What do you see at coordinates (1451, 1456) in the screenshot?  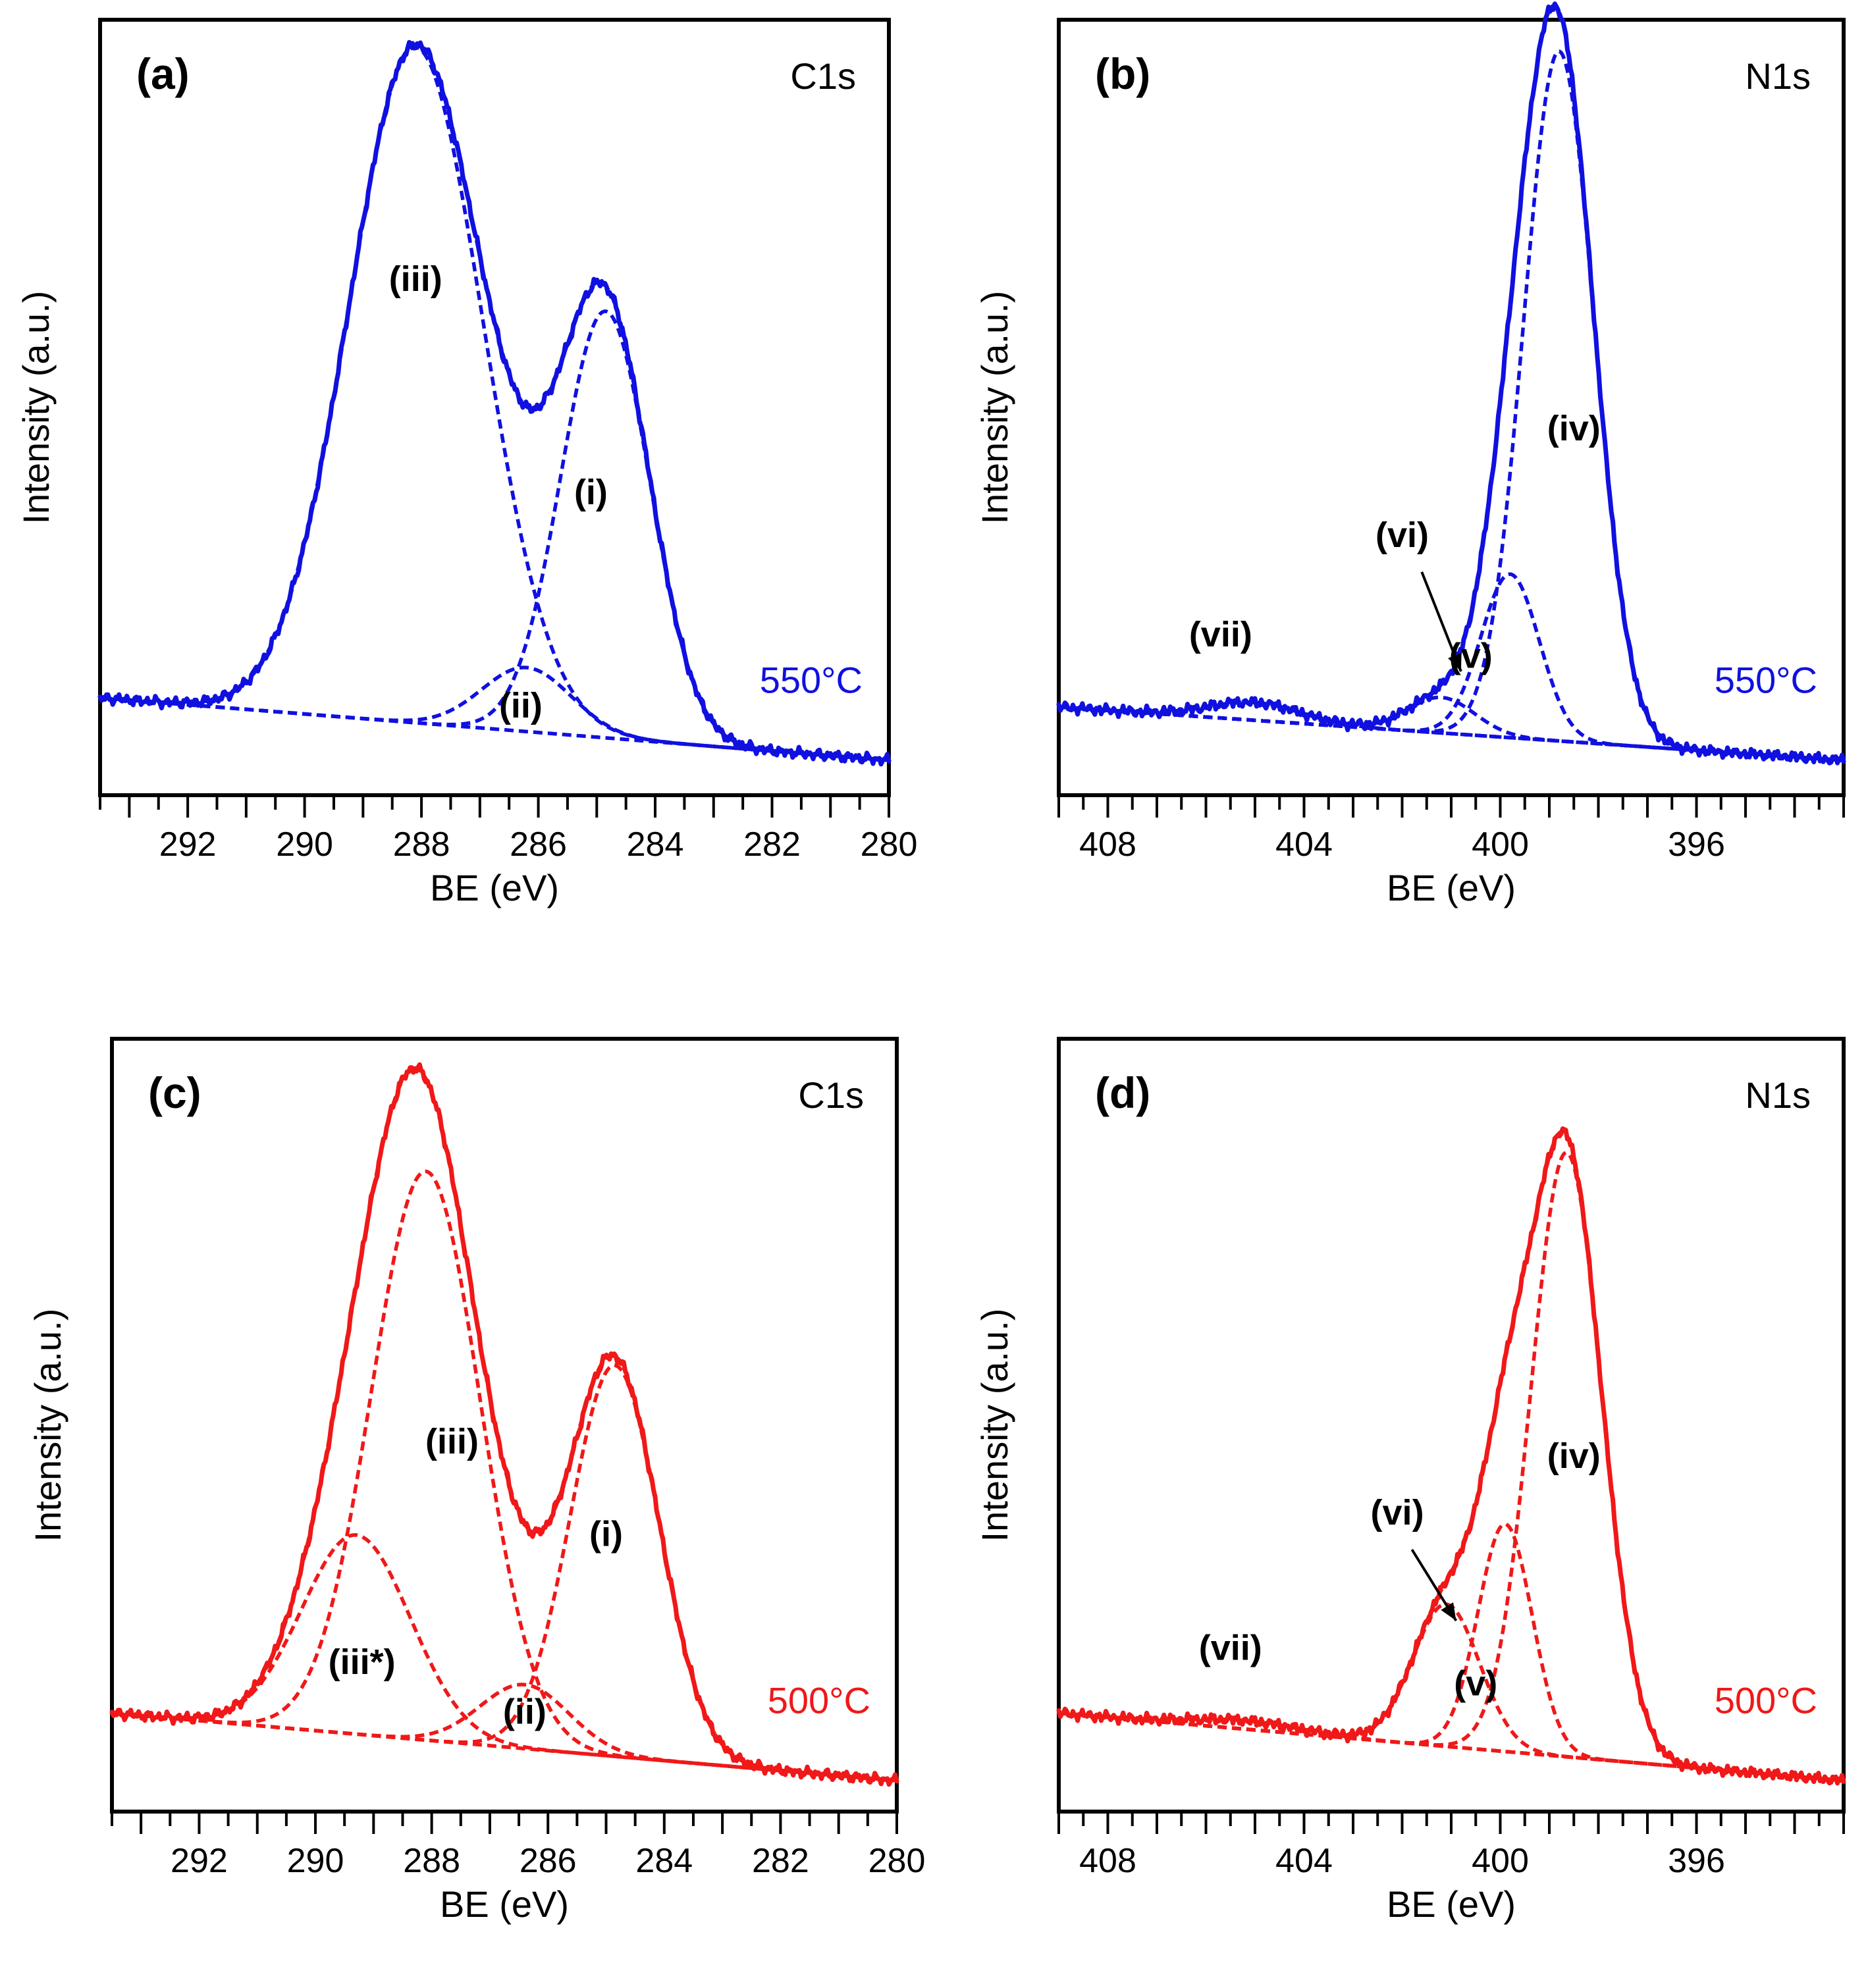 I see `measured-spectrum` at bounding box center [1451, 1456].